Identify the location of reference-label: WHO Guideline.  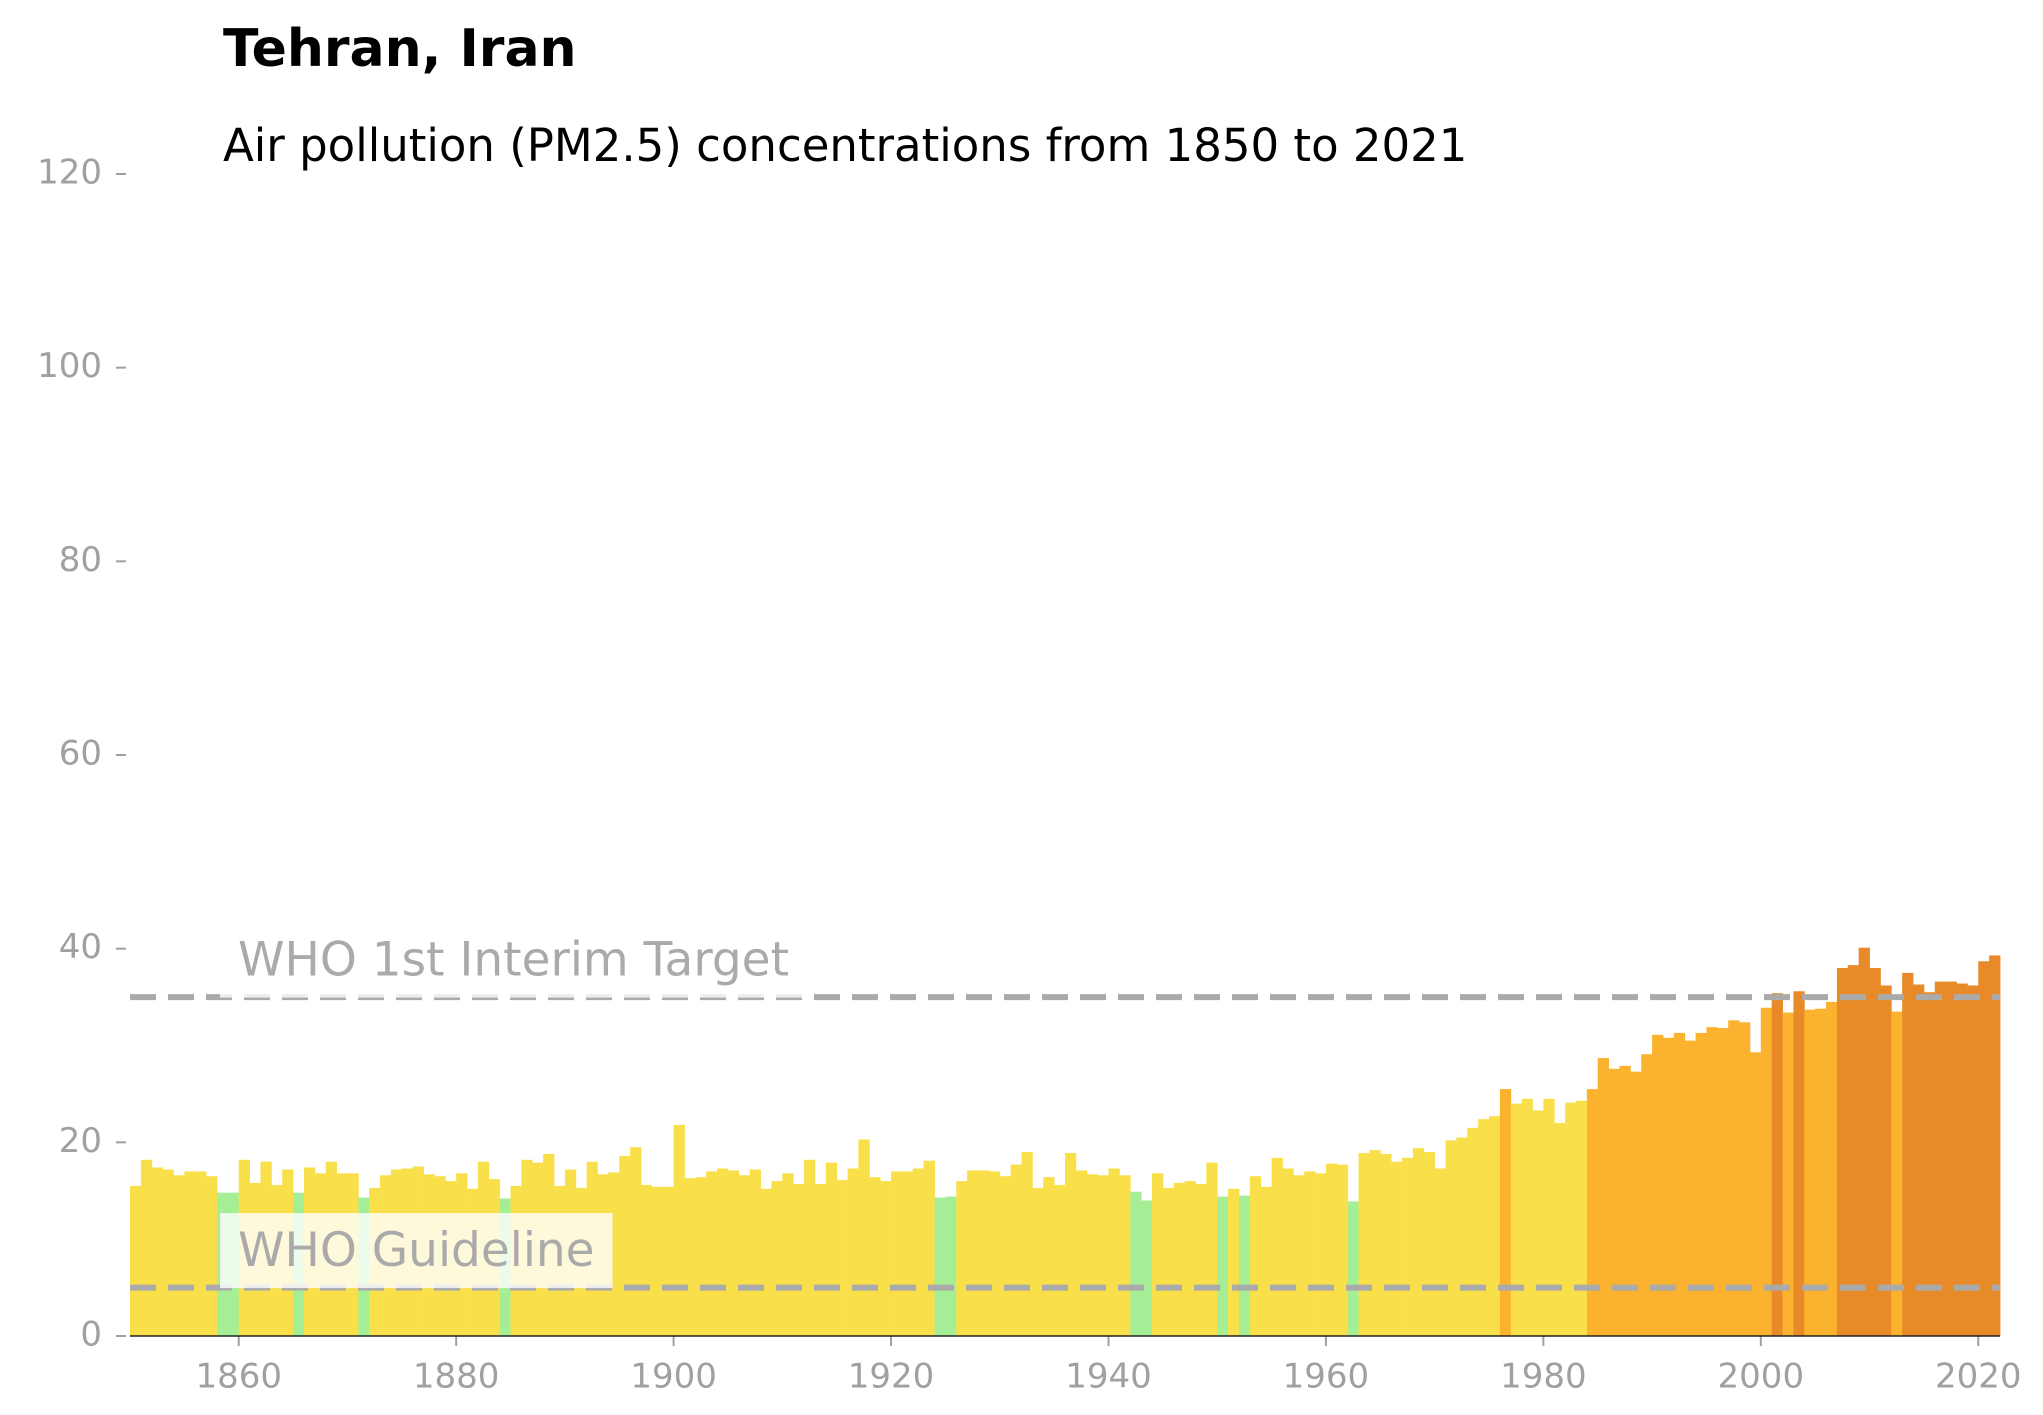
(416, 1250).